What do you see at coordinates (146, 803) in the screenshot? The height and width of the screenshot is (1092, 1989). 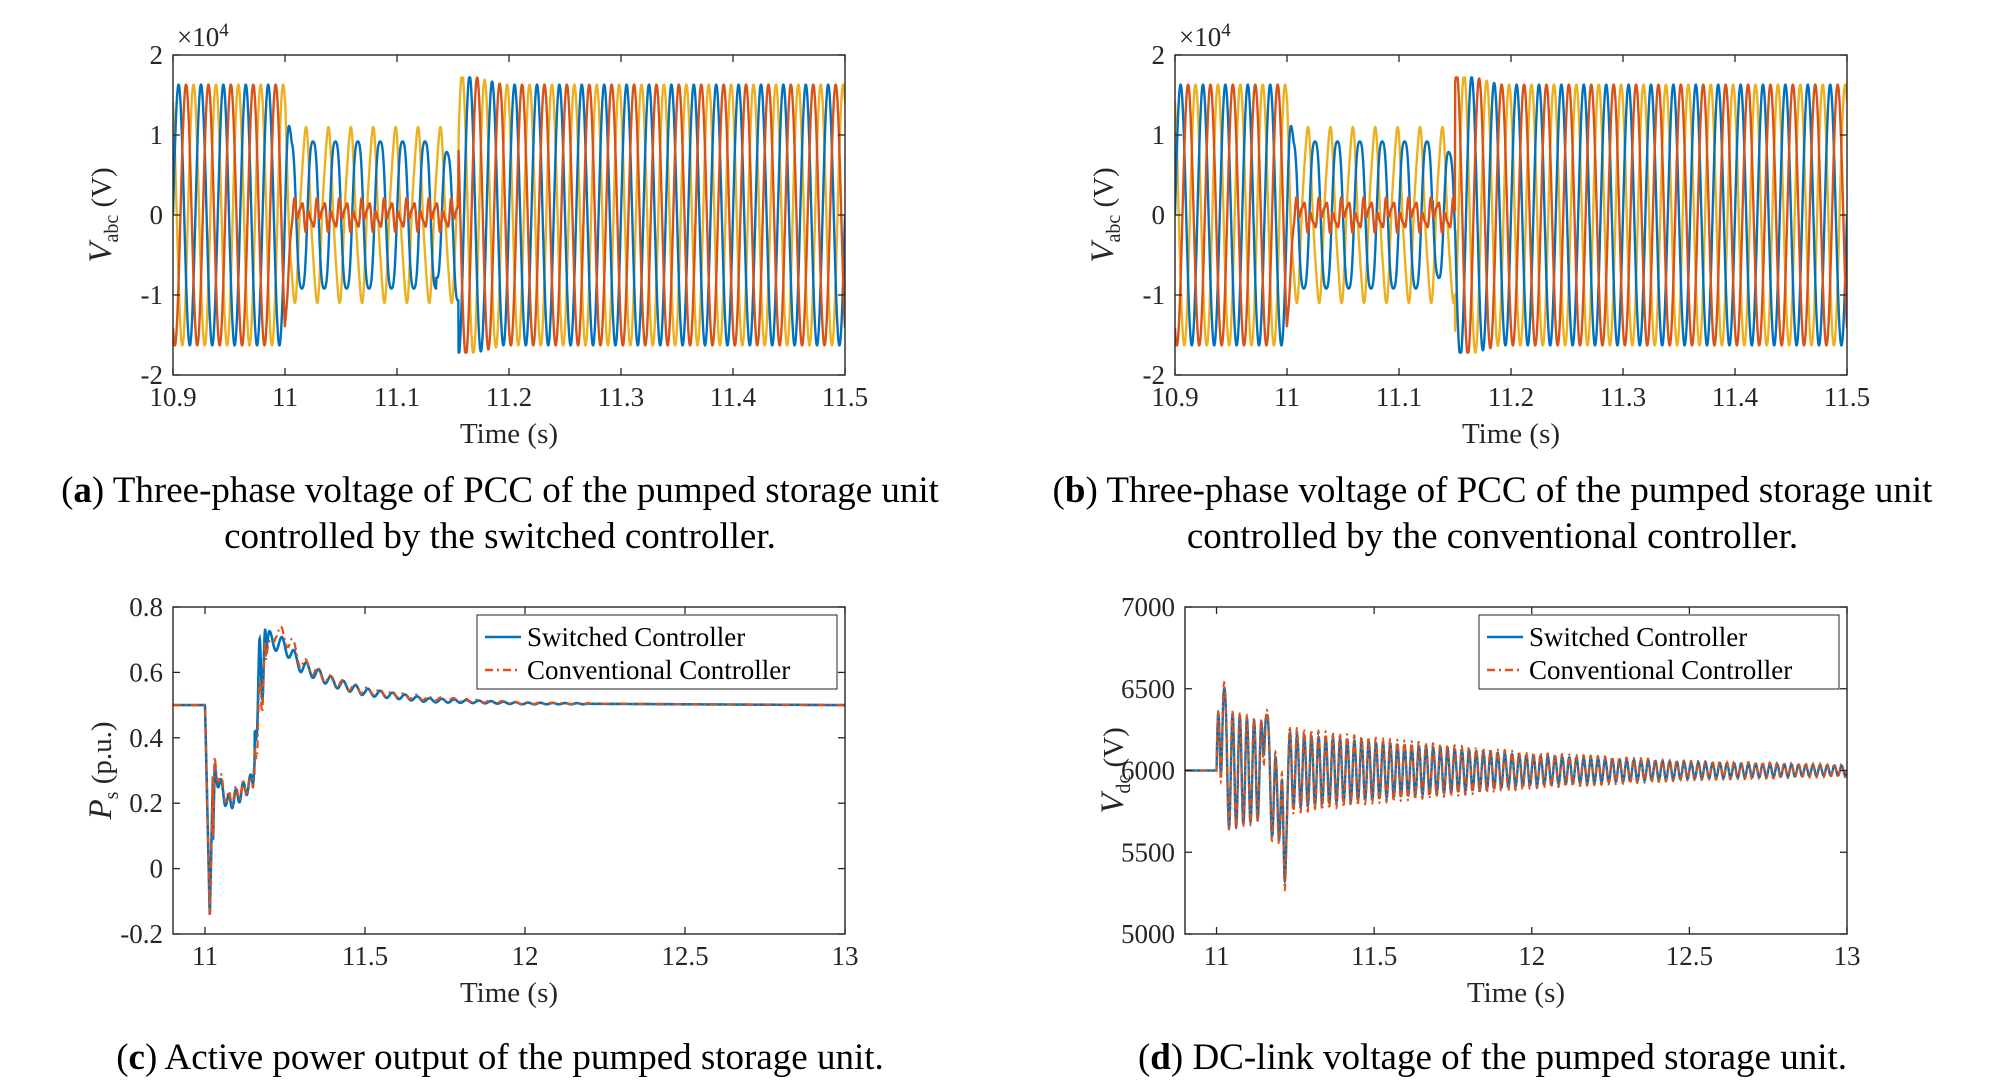 I see `y-tick-label: 0.2` at bounding box center [146, 803].